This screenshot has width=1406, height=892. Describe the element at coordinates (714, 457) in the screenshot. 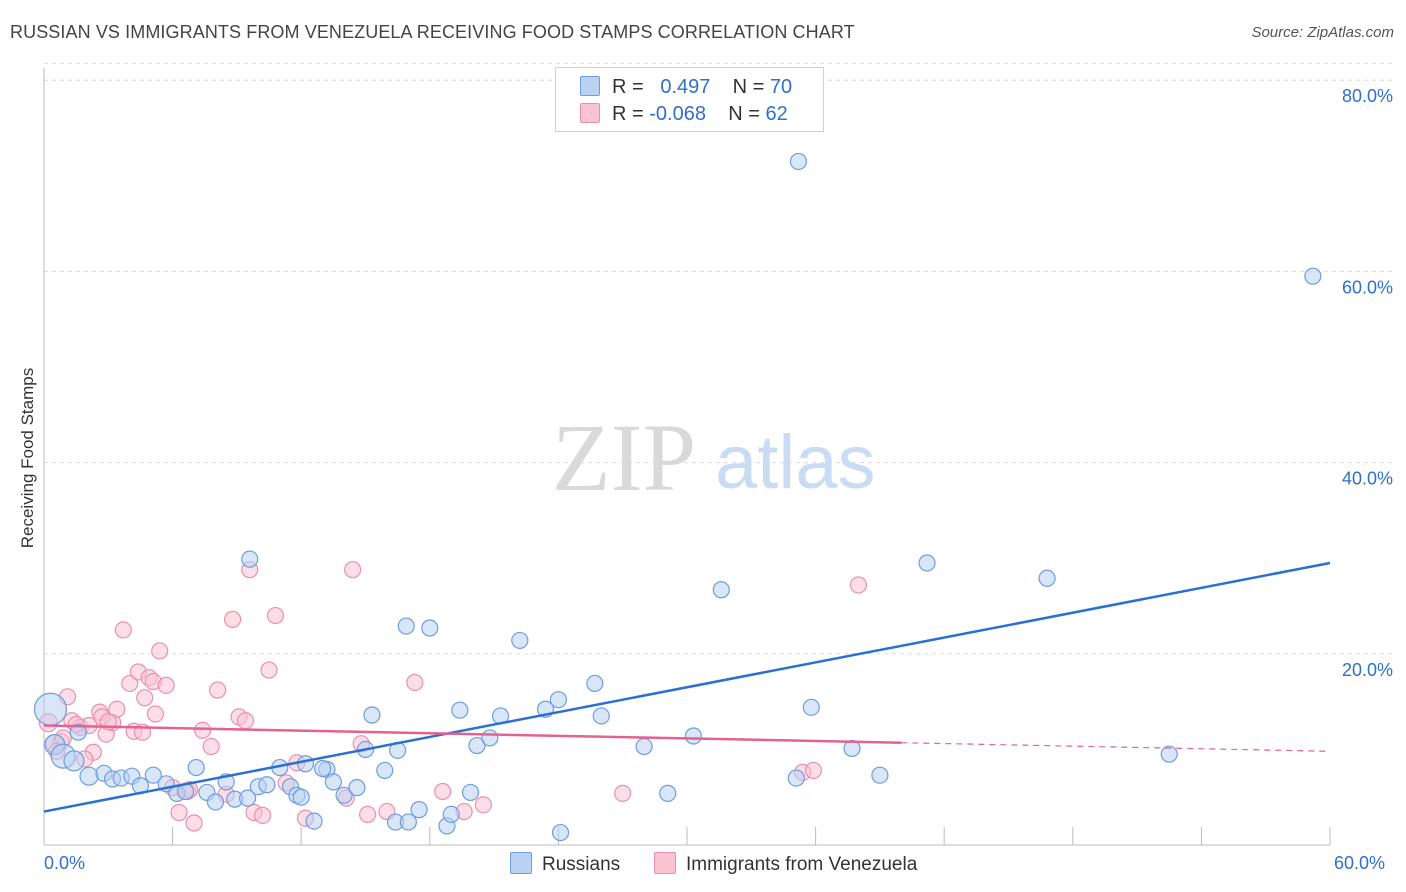

I see `watermark: ZIP atlas` at that location.